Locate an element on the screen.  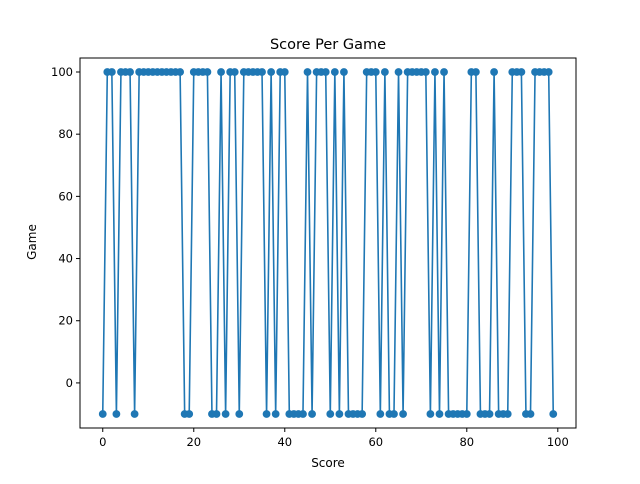
y-axis-label: Game is located at coordinates (32, 242).